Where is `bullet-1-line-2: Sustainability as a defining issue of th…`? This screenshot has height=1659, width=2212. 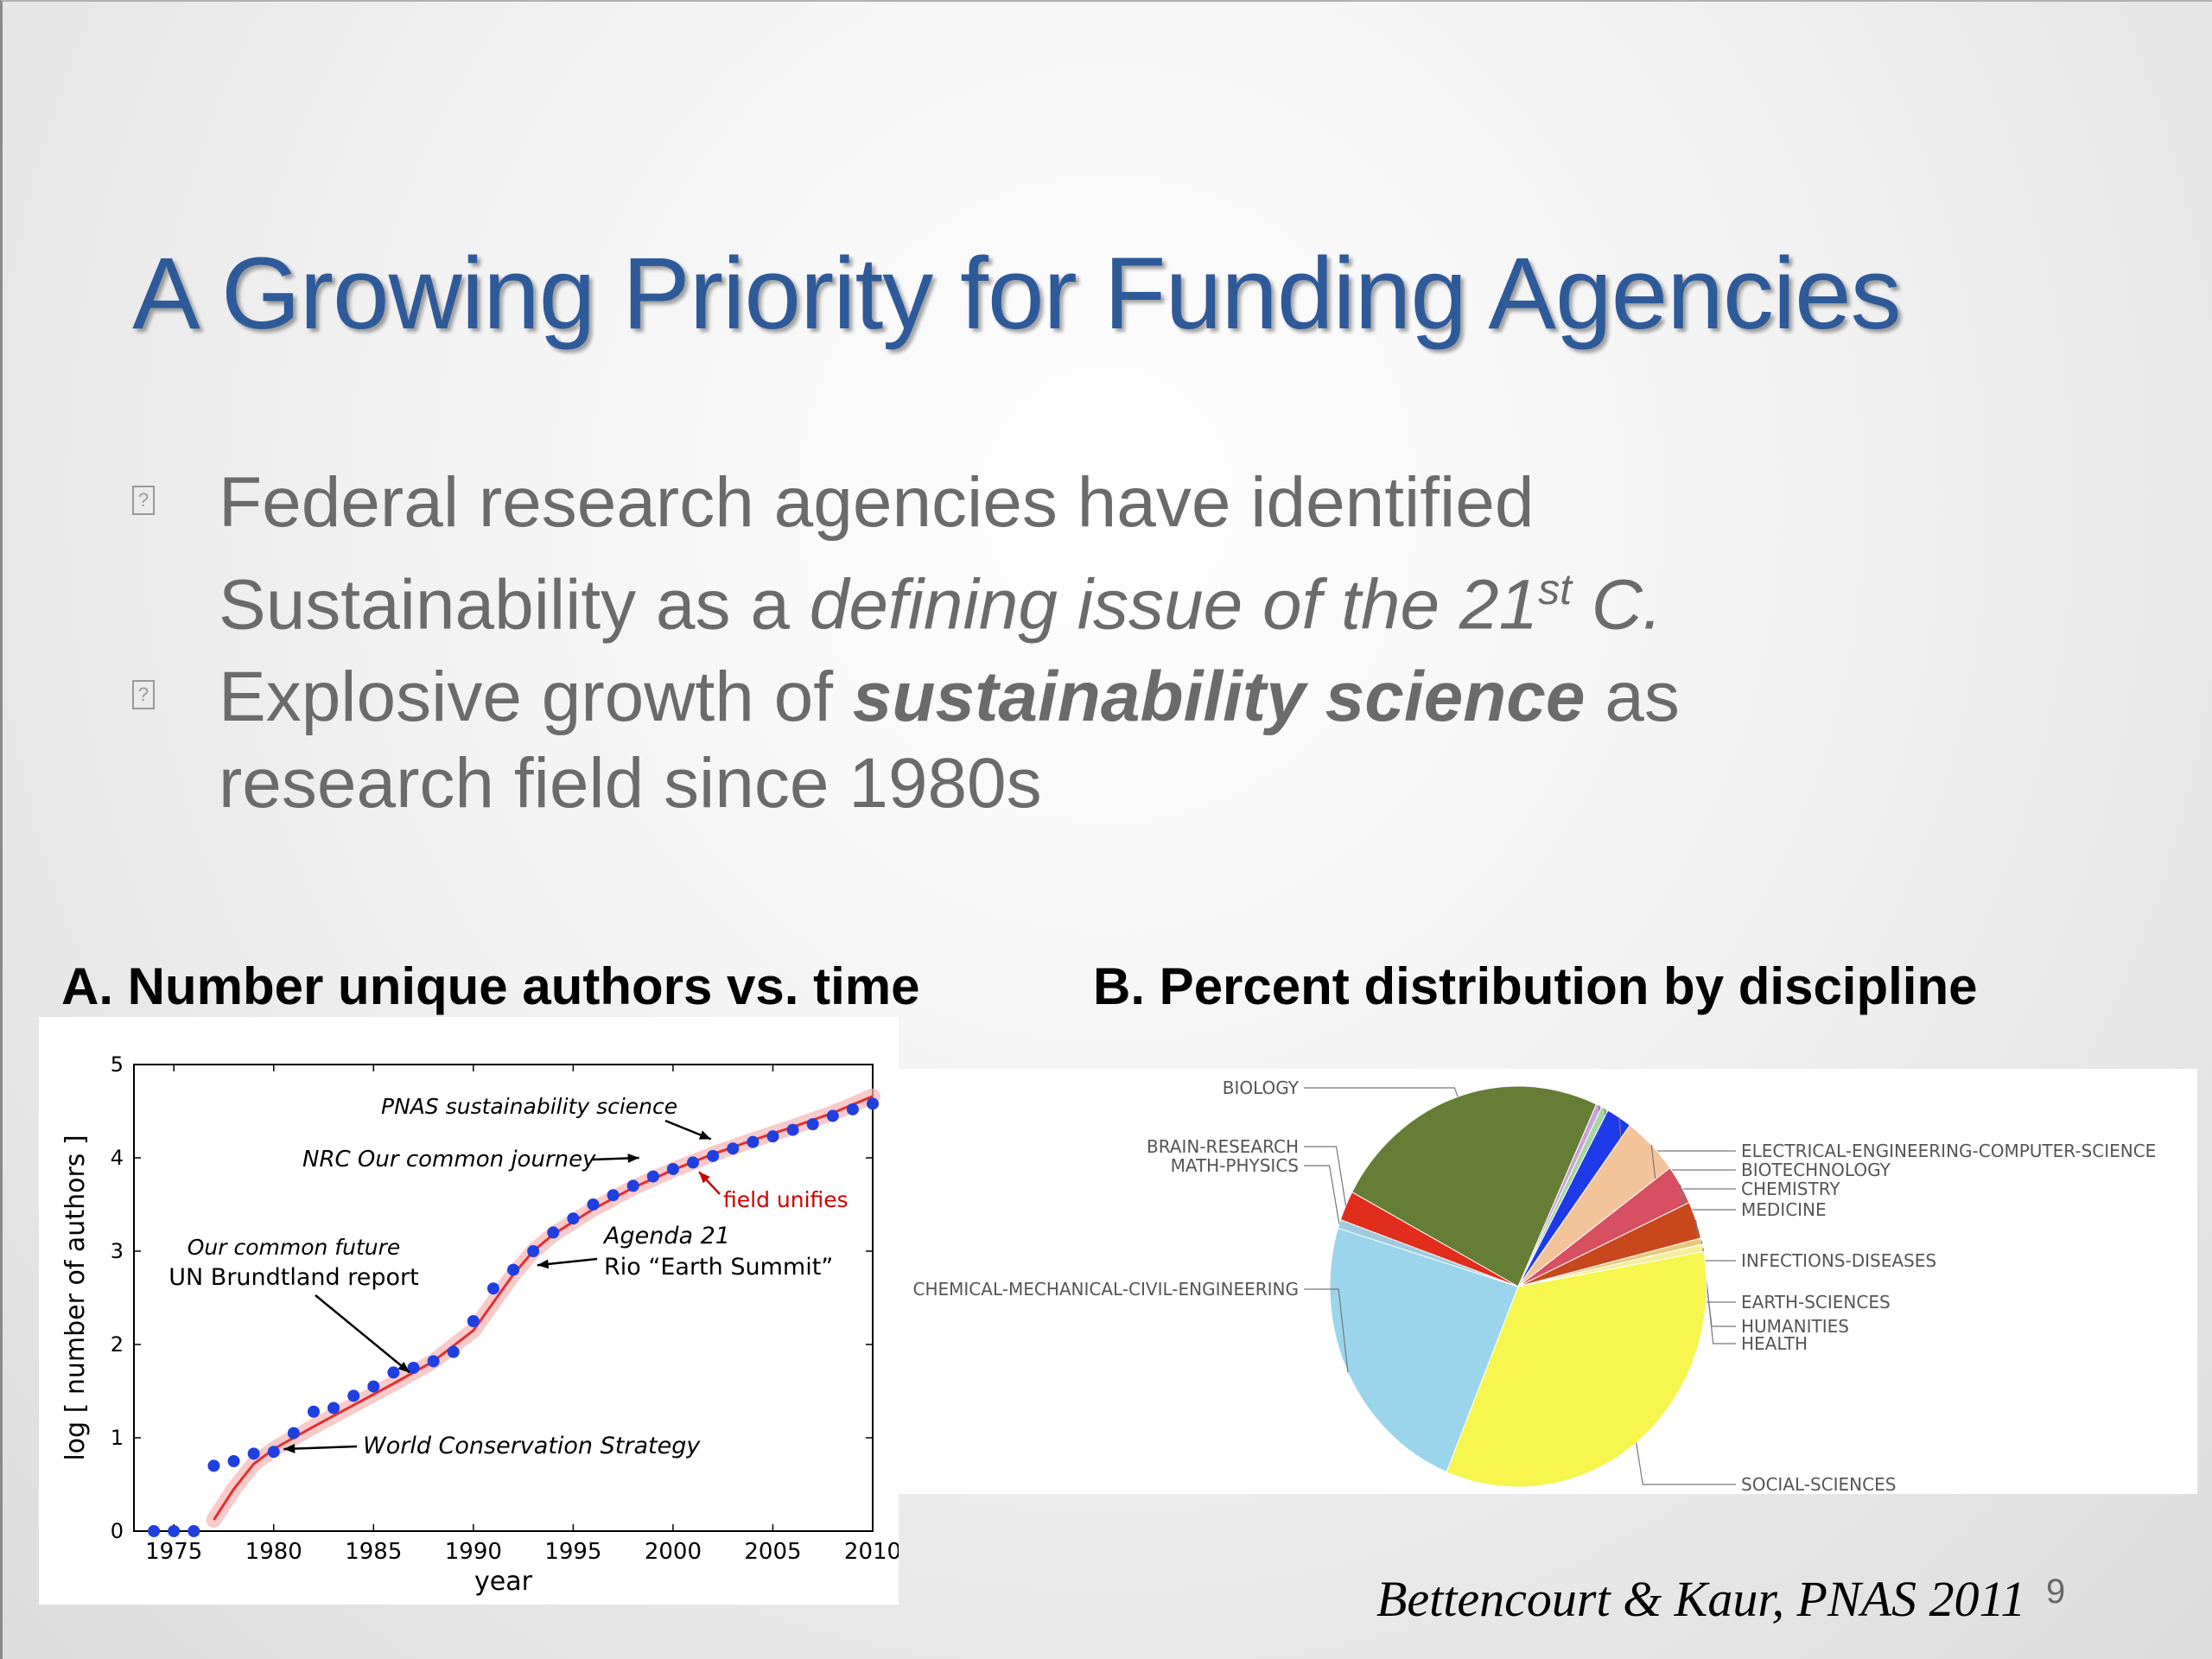
bullet-1-line-2: Sustainability as a defining issue of th… is located at coordinates (1126, 597).